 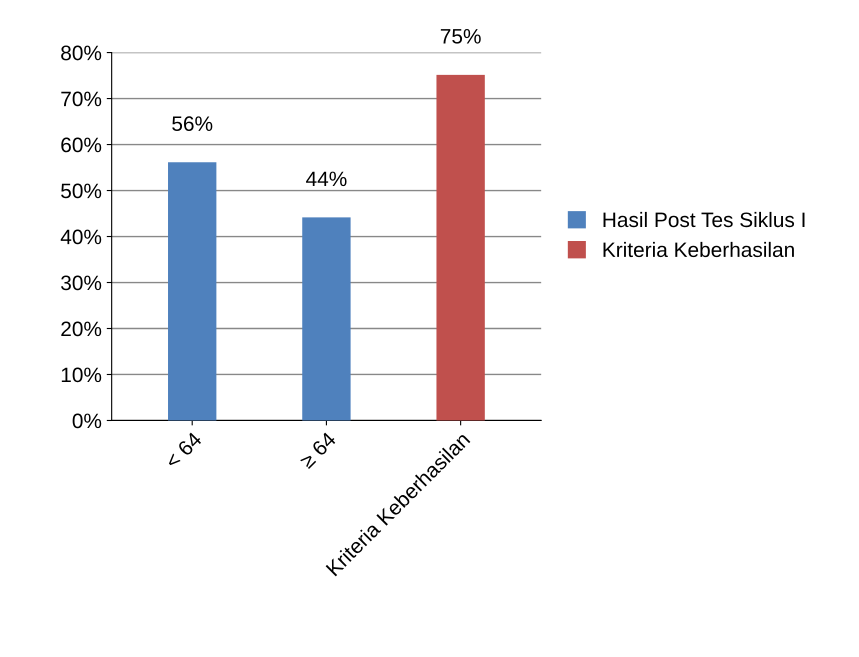 What do you see at coordinates (326, 179) in the screenshot?
I see `data-label: 44%` at bounding box center [326, 179].